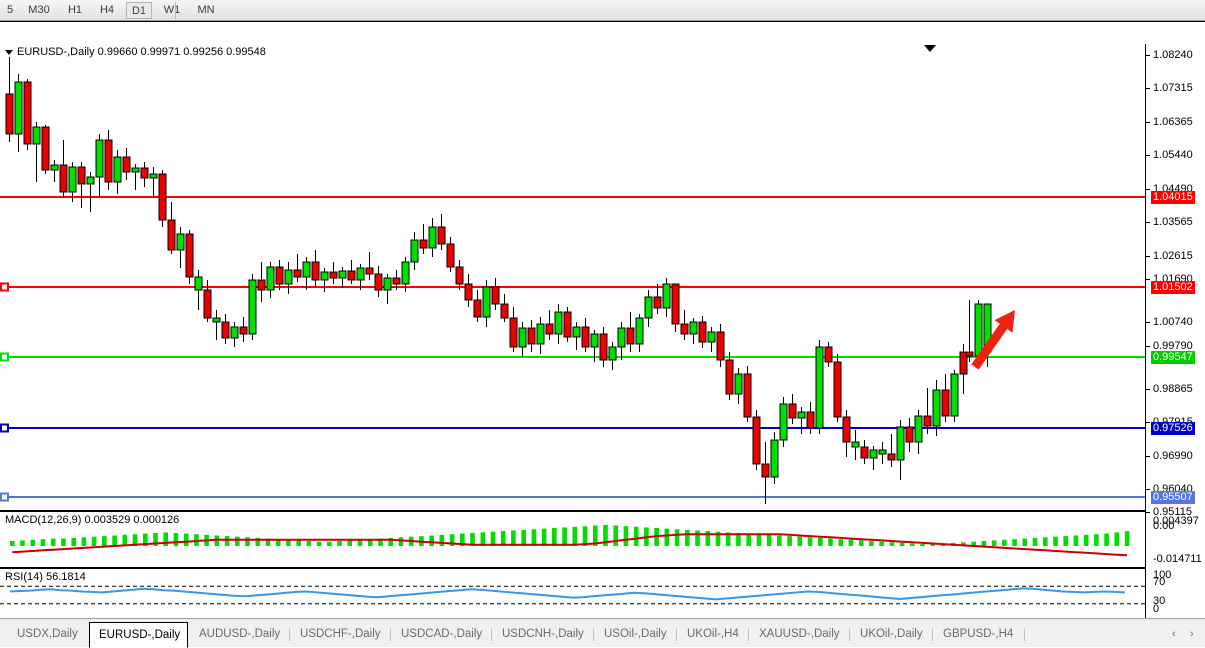 This screenshot has width=1205, height=648. What do you see at coordinates (1173, 497) in the screenshot?
I see `price-level-label: 0.95507` at bounding box center [1173, 497].